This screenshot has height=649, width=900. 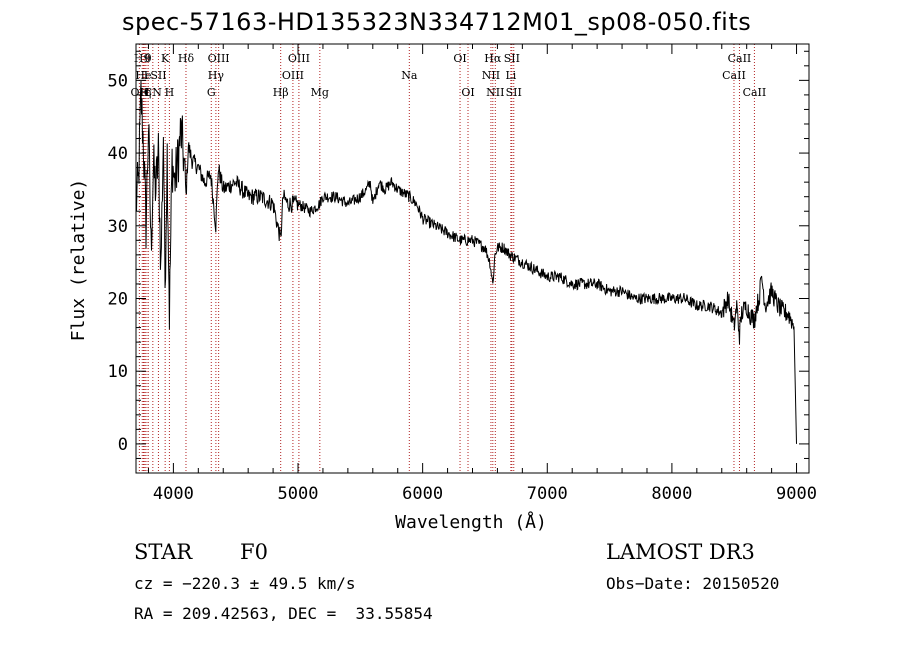 What do you see at coordinates (153, 92) in the screenshot?
I see `line-label: CN` at bounding box center [153, 92].